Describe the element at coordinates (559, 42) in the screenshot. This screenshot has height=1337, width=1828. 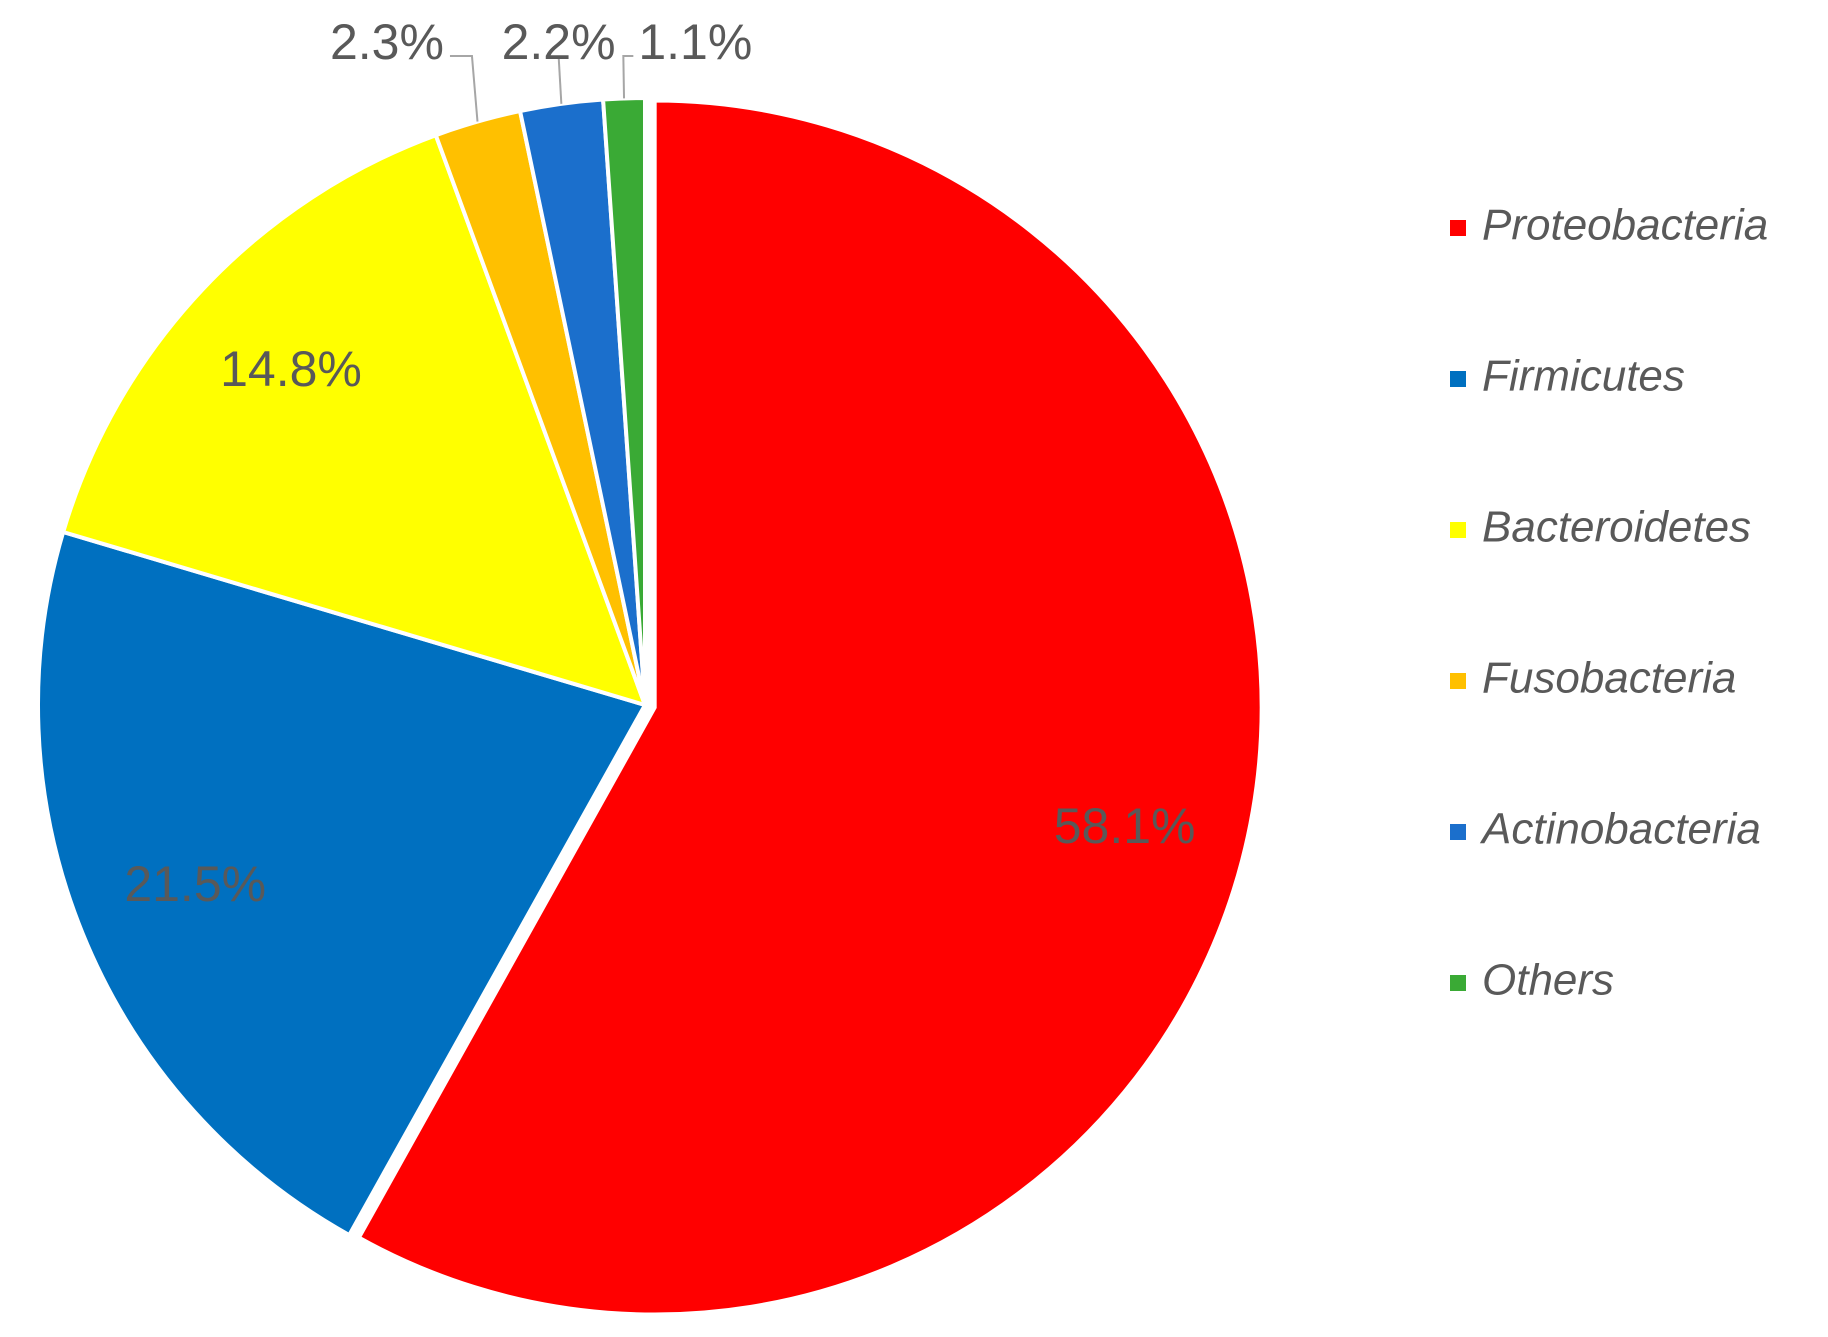
I see `value-label: 2.2%` at that location.